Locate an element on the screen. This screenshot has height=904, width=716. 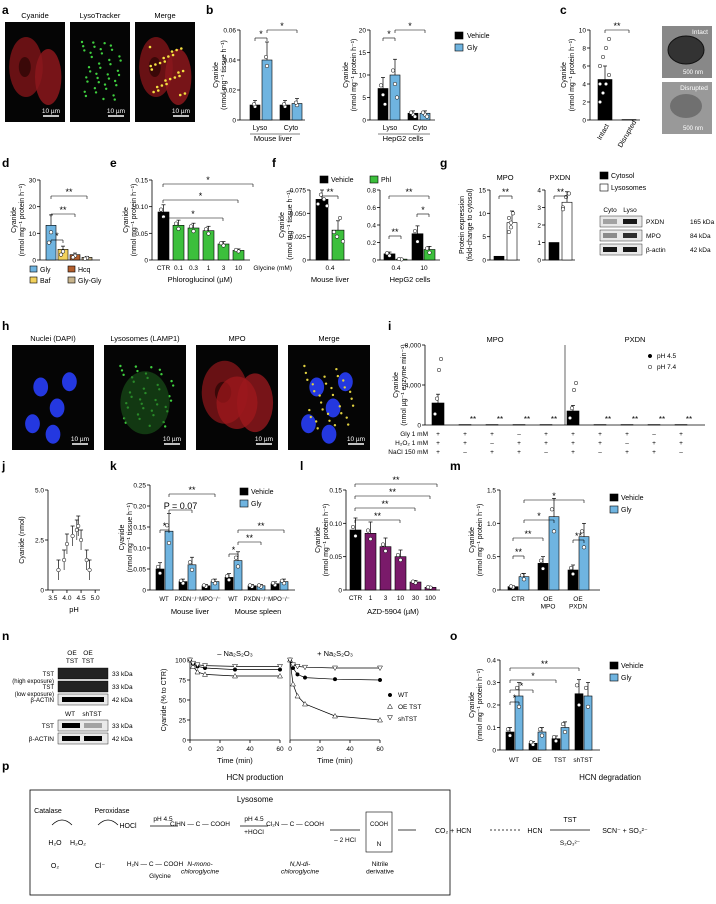
significance-star: * is located at coordinates (389, 34).